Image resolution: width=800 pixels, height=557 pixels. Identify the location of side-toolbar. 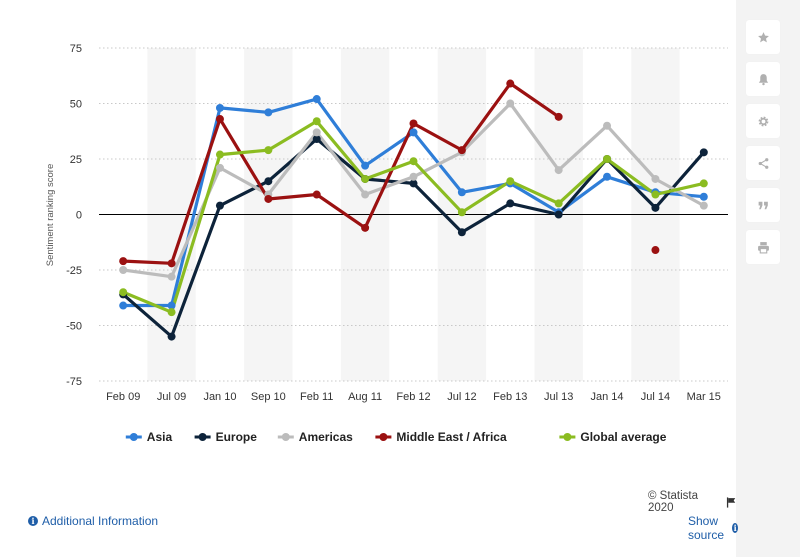
(763, 146).